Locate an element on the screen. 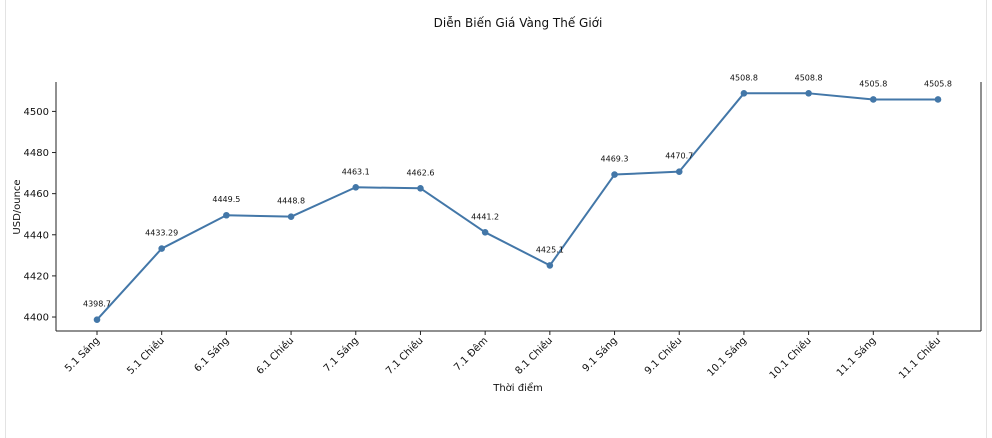  figure-border-right is located at coordinates (986, 219).